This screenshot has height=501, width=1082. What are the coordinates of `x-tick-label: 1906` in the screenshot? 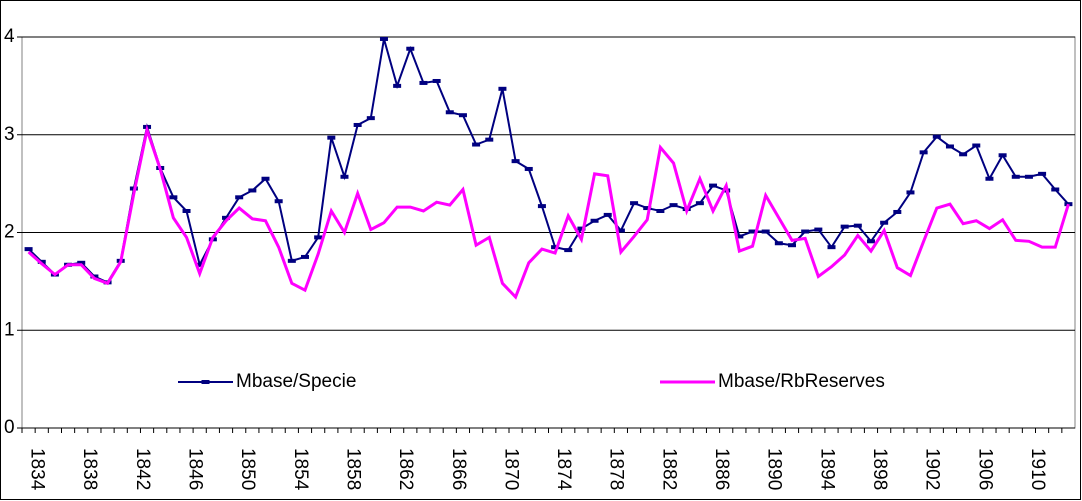 It's located at (984, 469).